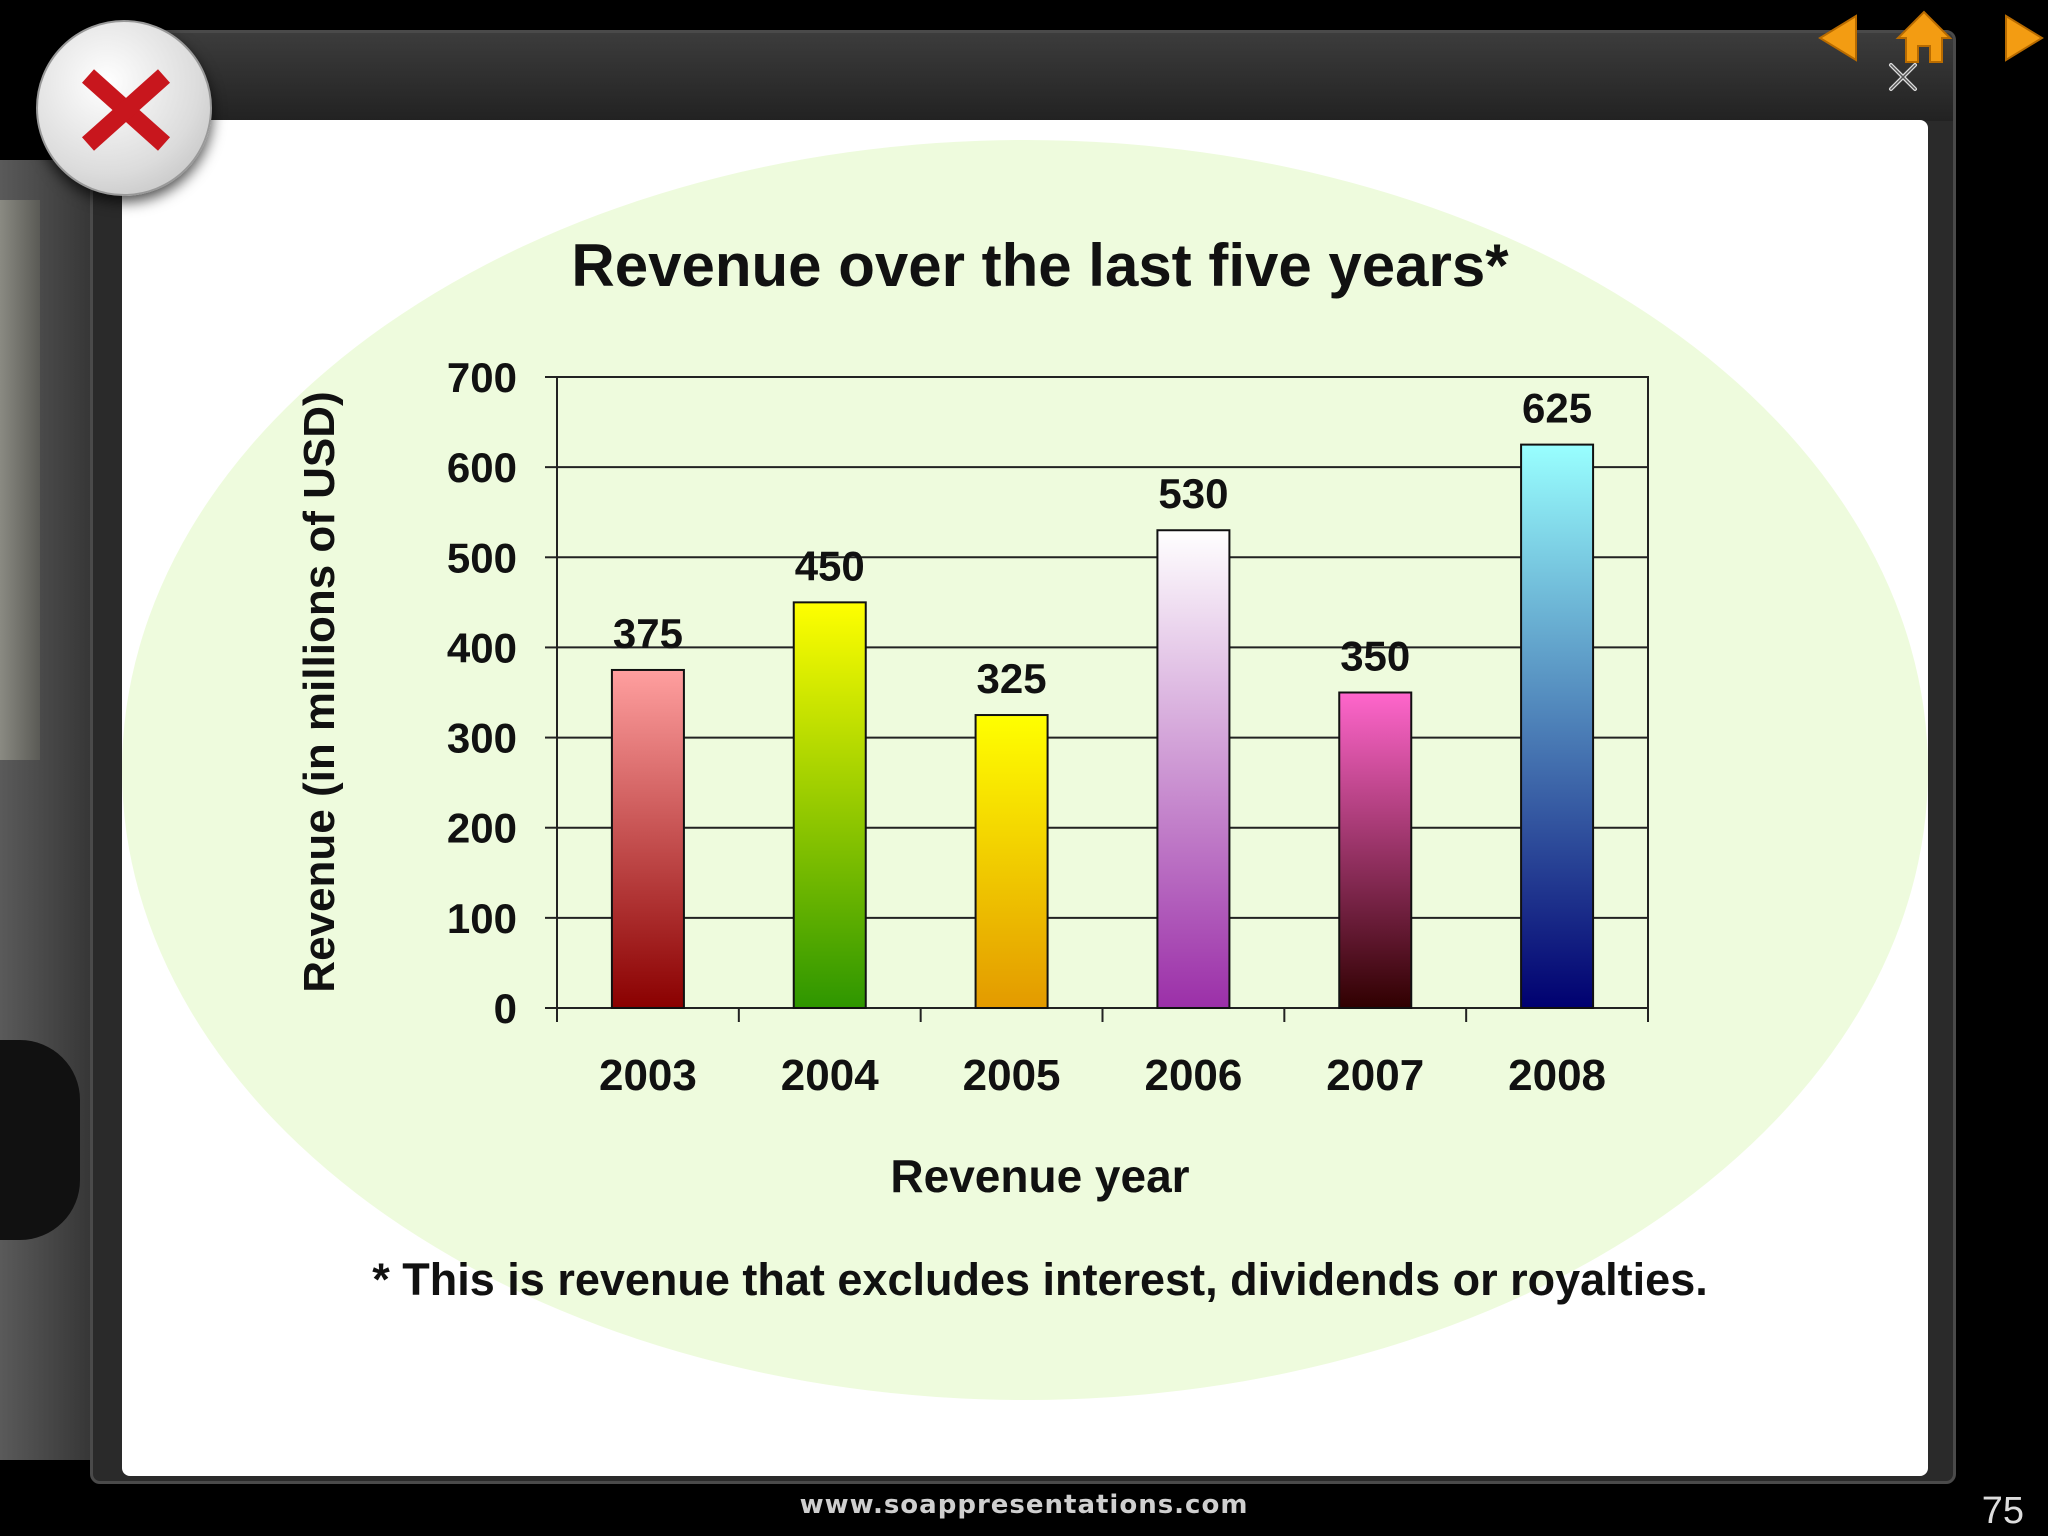 Image resolution: width=2048 pixels, height=1536 pixels. I want to click on y-tick-label: 100, so click(482, 918).